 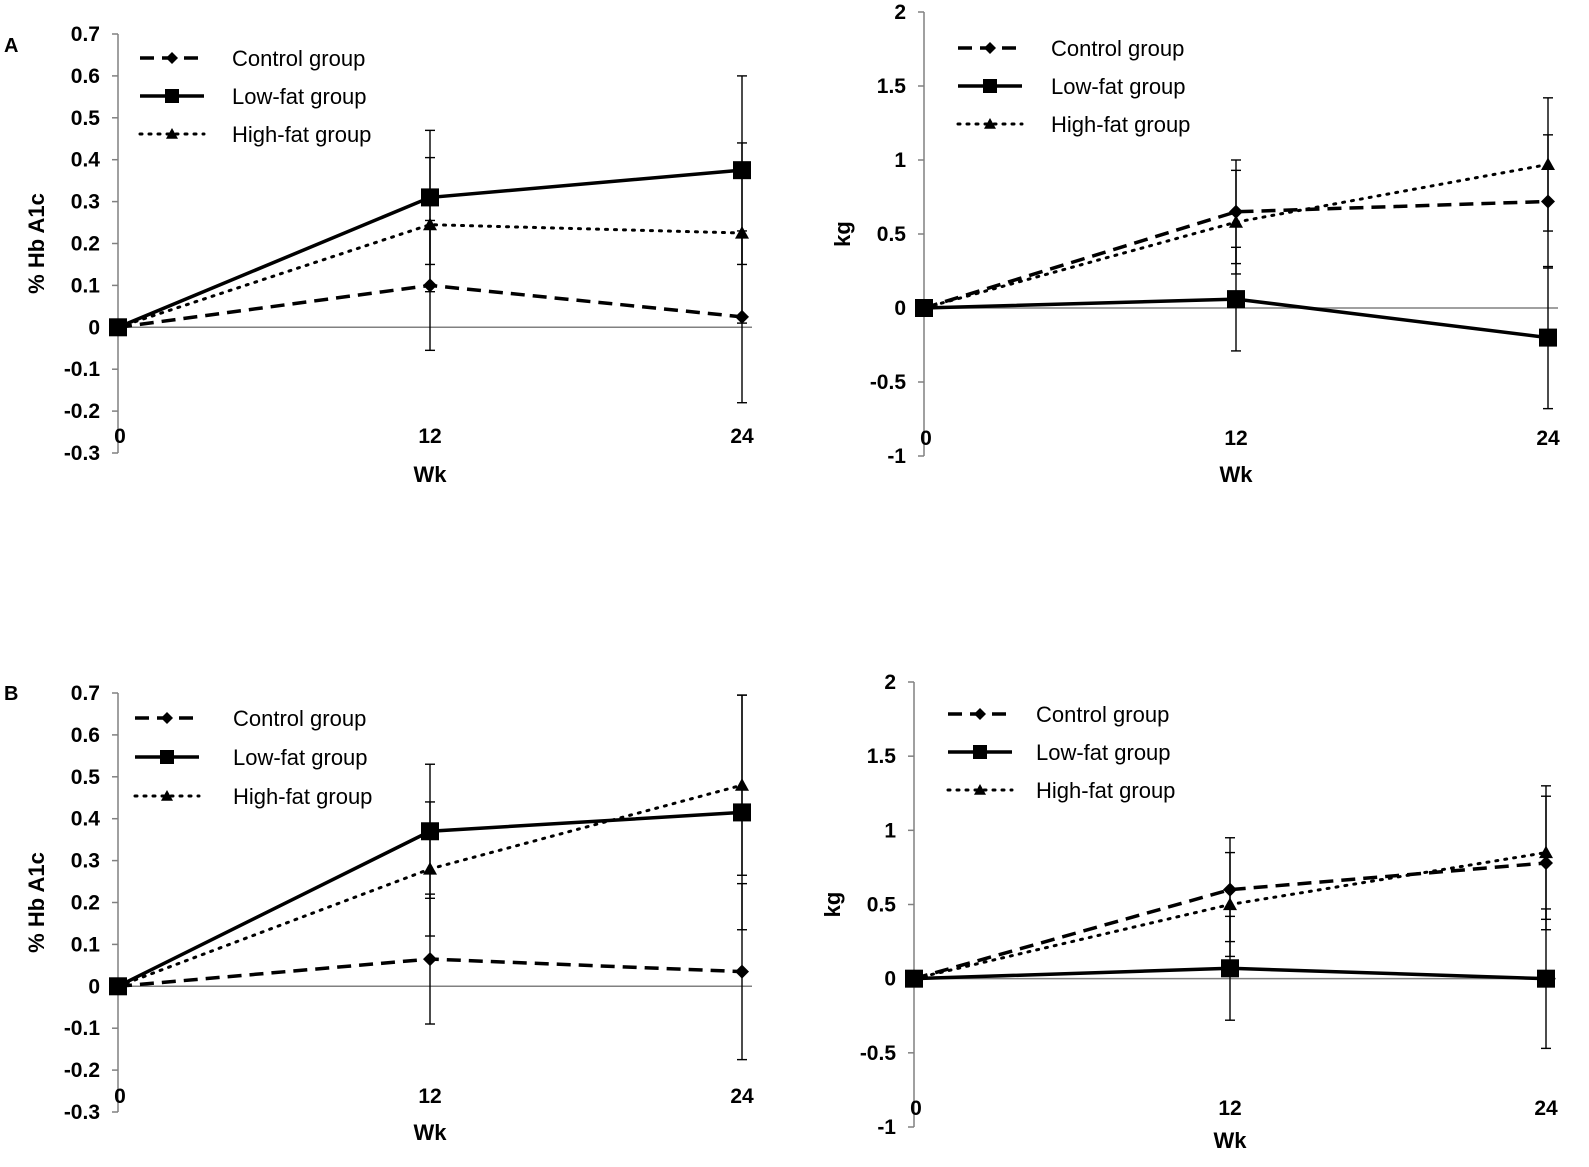 I want to click on panel-label-a: A, so click(x=11, y=46).